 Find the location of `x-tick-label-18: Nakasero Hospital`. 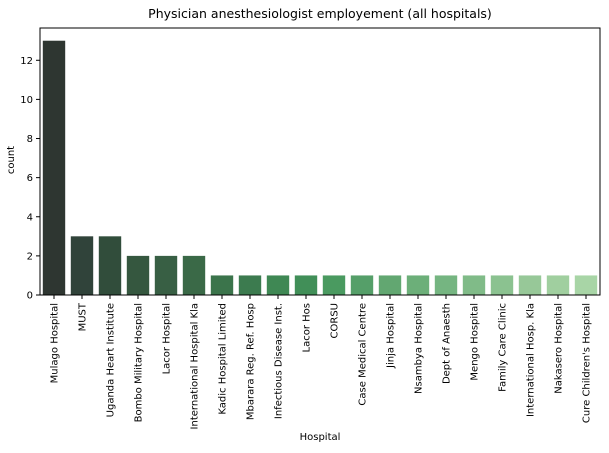

x-tick-label-18: Nakasero Hospital is located at coordinates (559, 348).